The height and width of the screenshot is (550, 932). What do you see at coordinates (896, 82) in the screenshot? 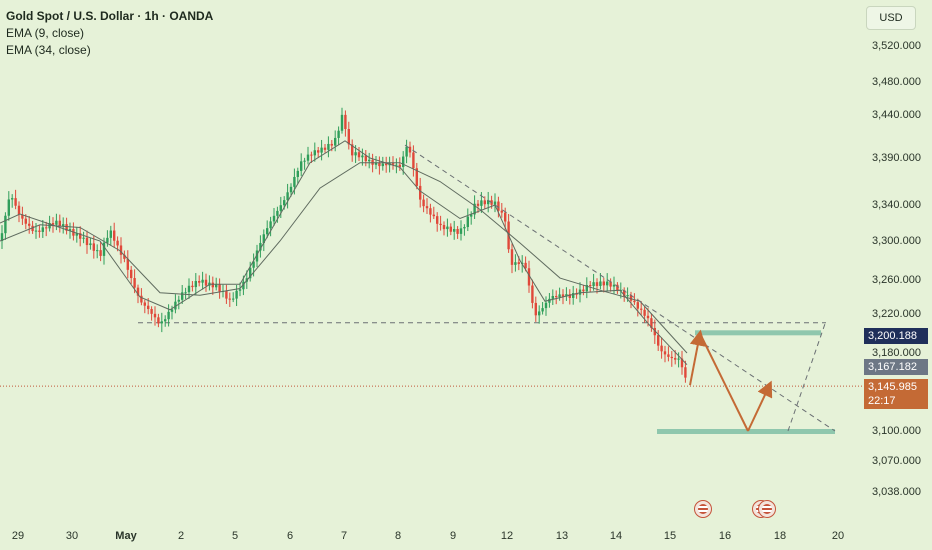
I see `y-tick-label: 3,480.000` at bounding box center [896, 82].